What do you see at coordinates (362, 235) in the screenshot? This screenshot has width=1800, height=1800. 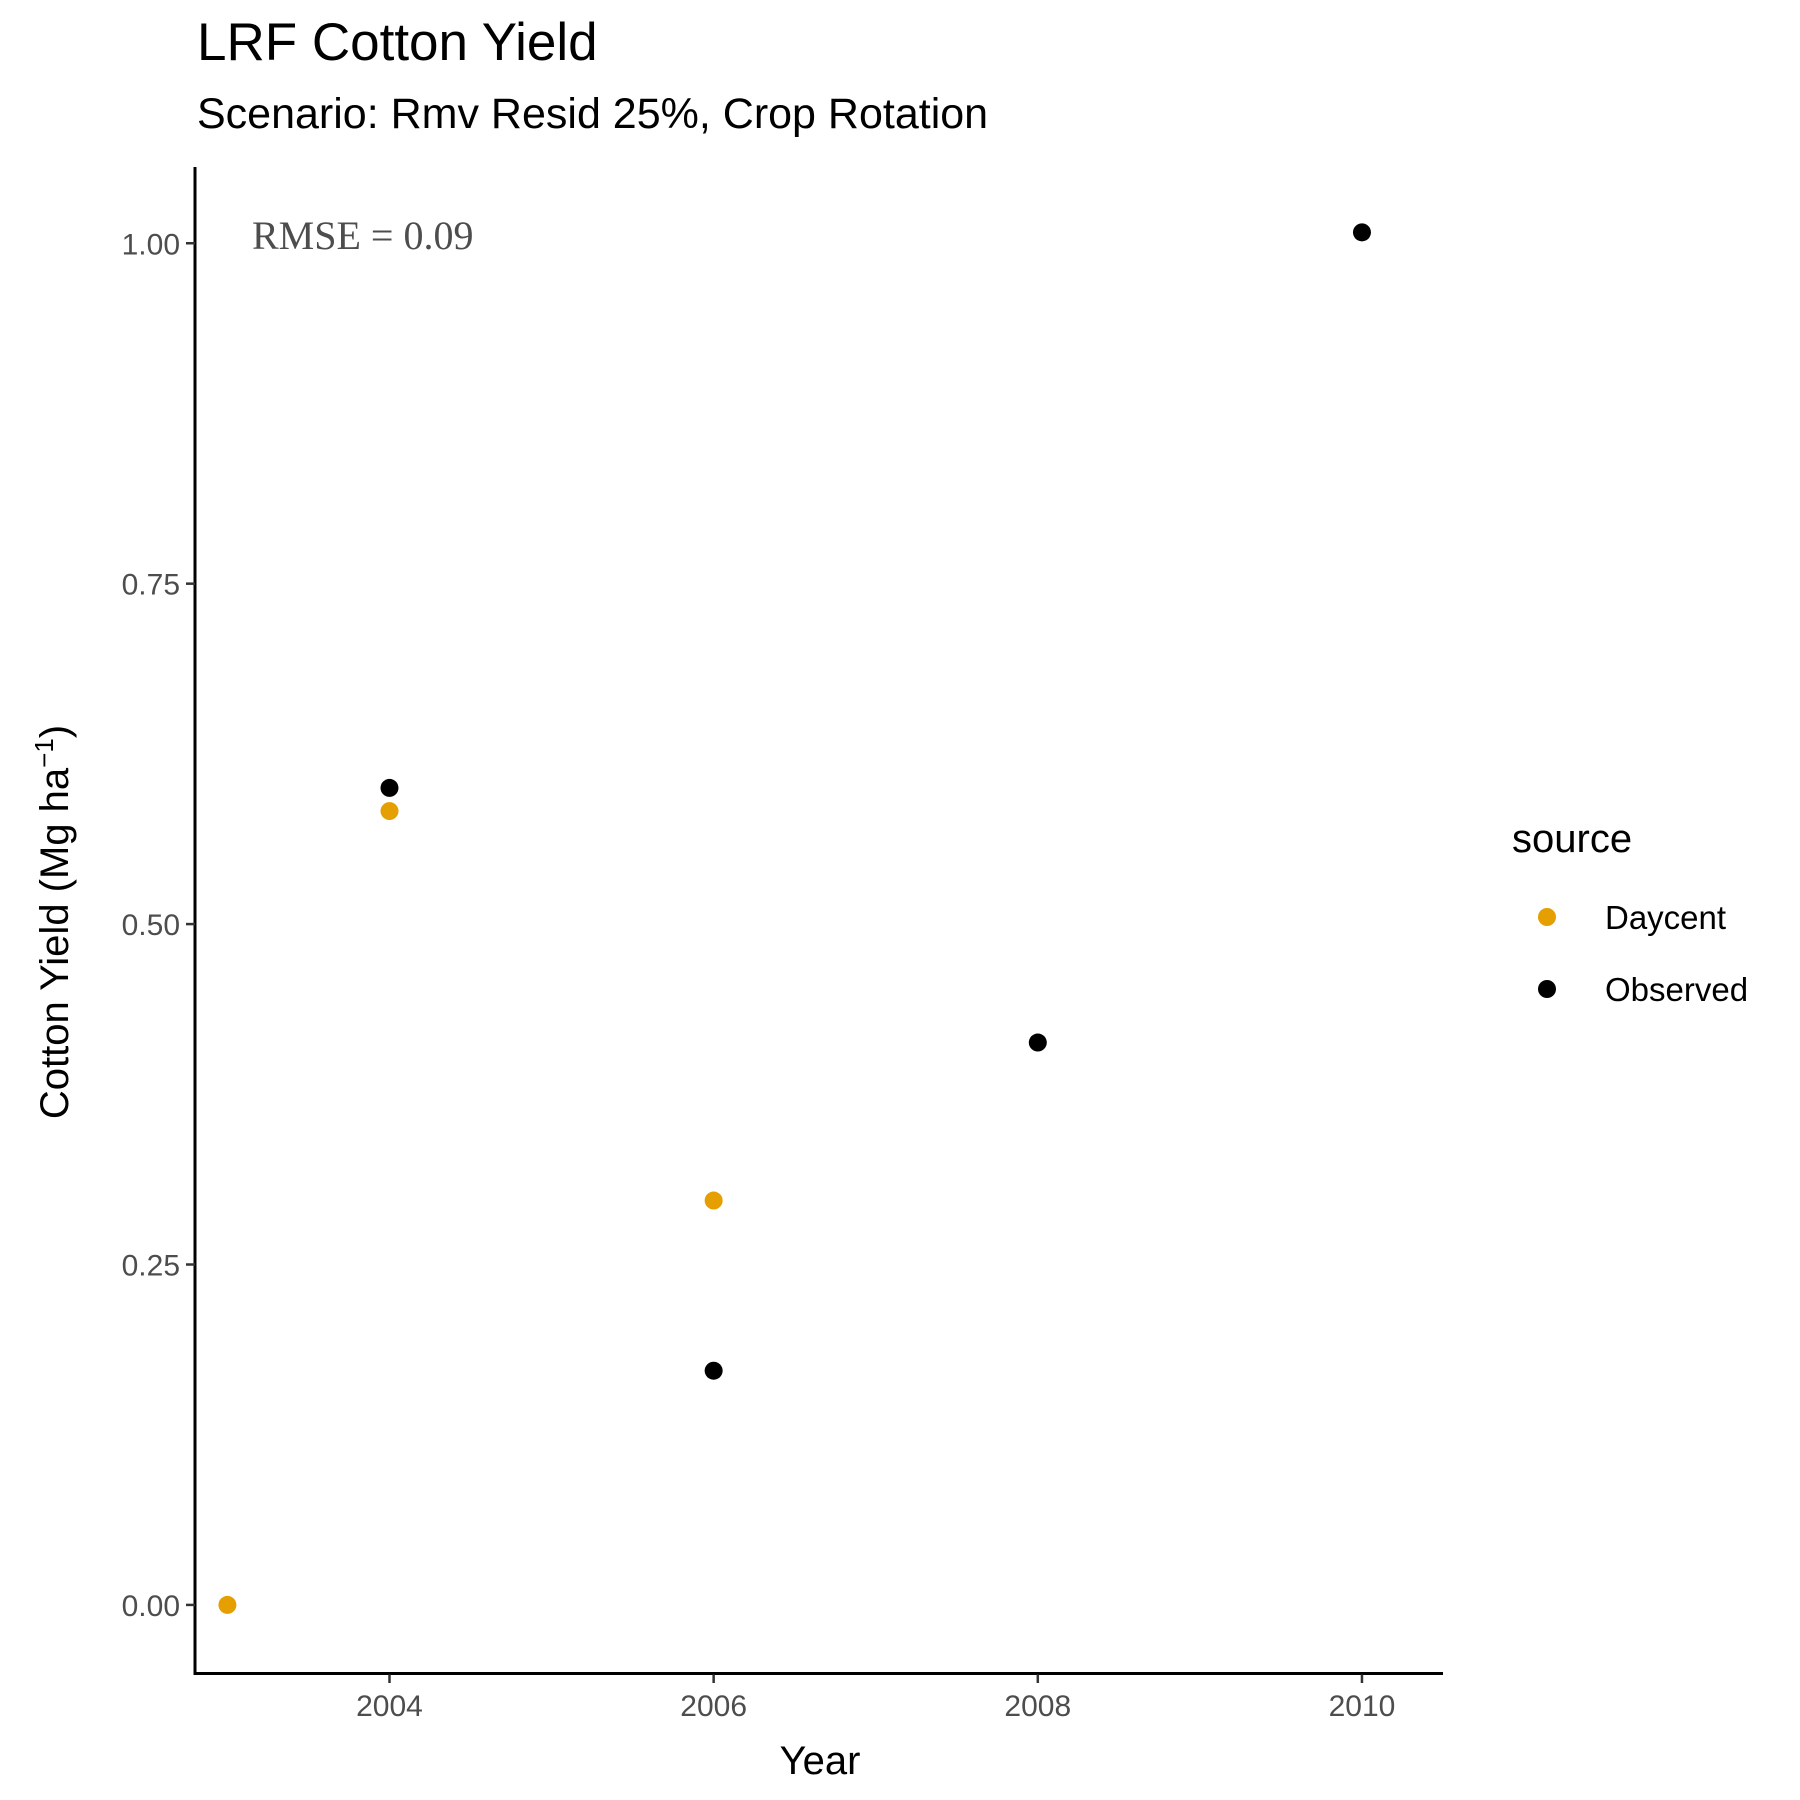 I see `rmse-annotation: RMSE = 0.09` at bounding box center [362, 235].